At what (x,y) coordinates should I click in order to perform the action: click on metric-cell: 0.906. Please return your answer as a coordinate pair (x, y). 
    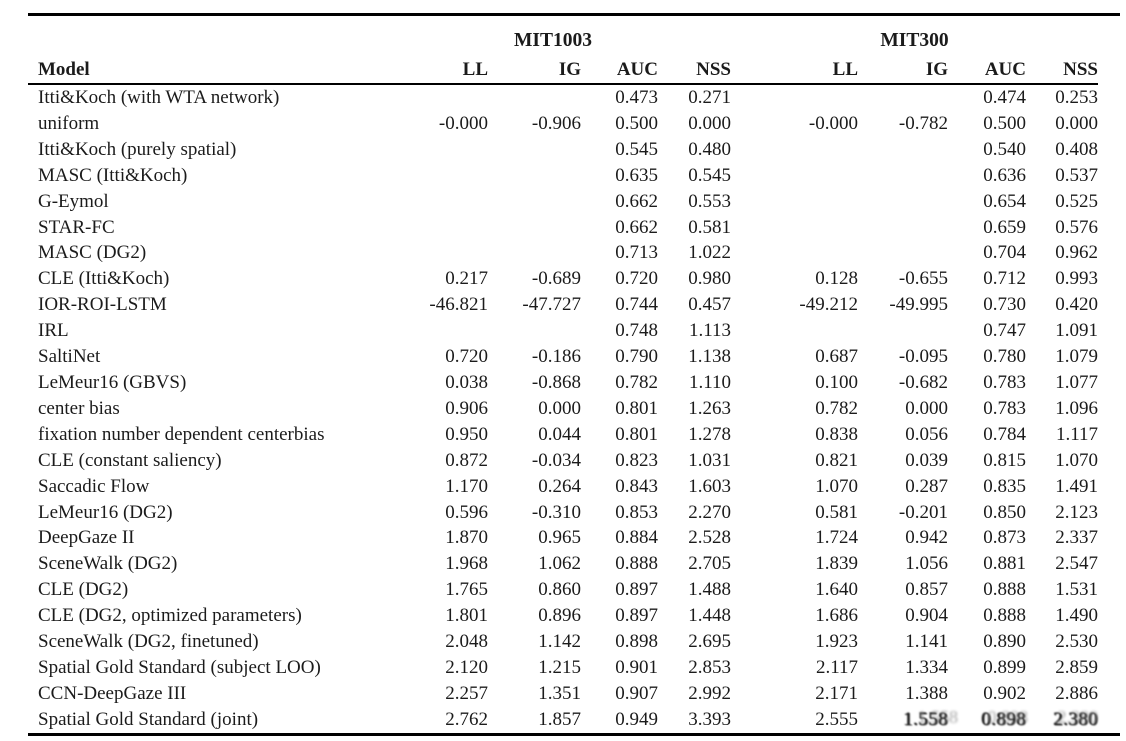
    Looking at the image, I should click on (466, 408).